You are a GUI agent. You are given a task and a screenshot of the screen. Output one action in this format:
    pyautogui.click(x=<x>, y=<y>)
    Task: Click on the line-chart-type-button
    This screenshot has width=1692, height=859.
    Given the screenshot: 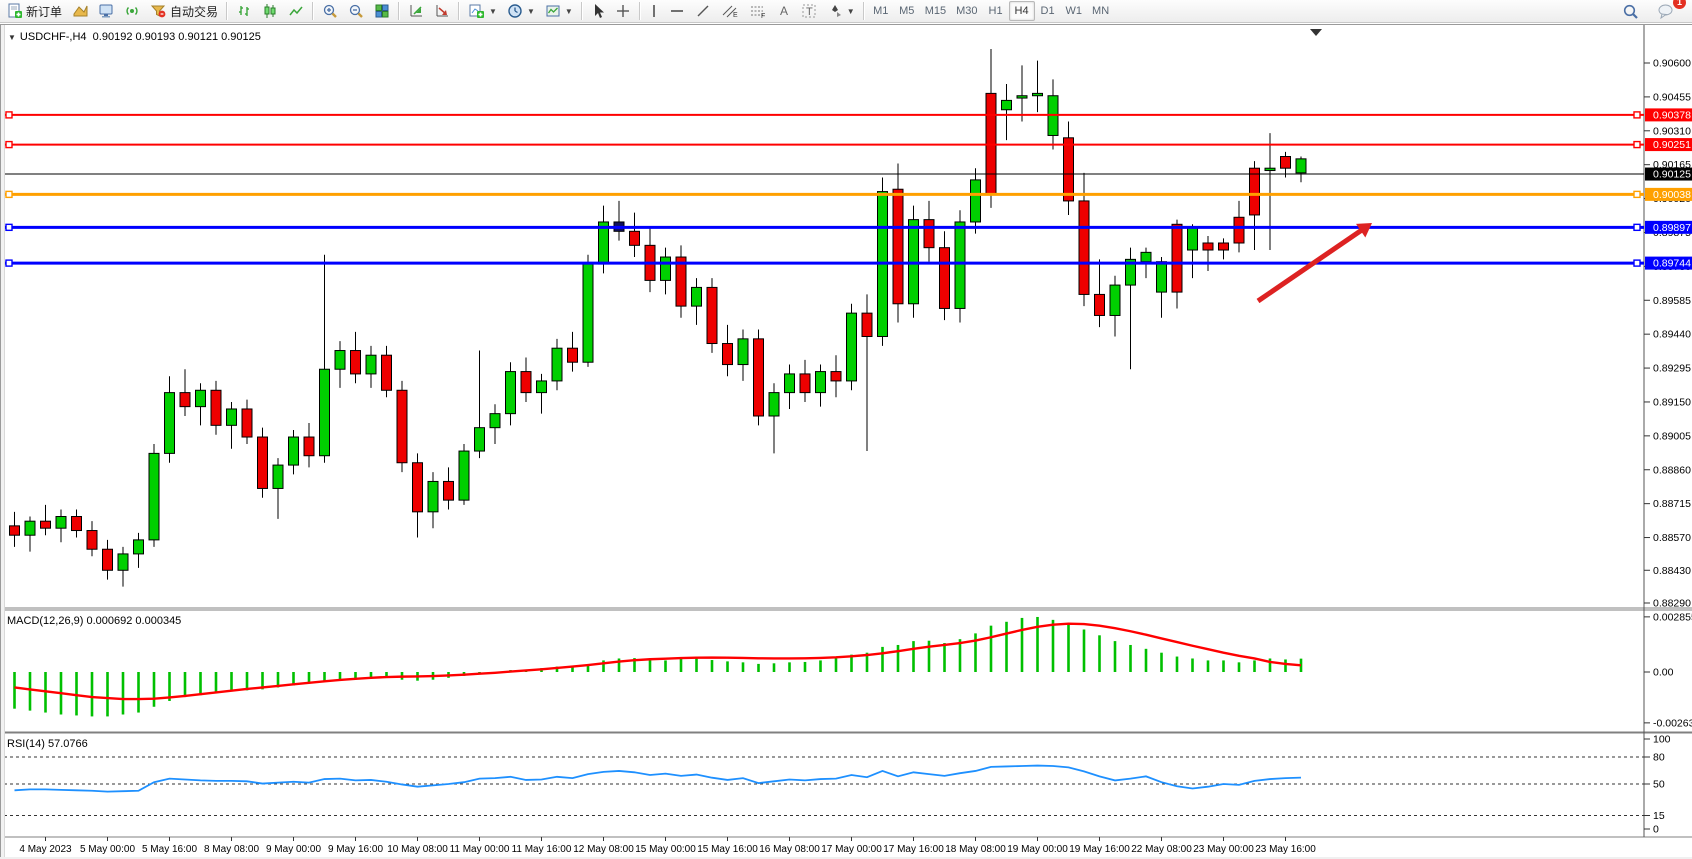 What is the action you would take?
    pyautogui.click(x=296, y=11)
    